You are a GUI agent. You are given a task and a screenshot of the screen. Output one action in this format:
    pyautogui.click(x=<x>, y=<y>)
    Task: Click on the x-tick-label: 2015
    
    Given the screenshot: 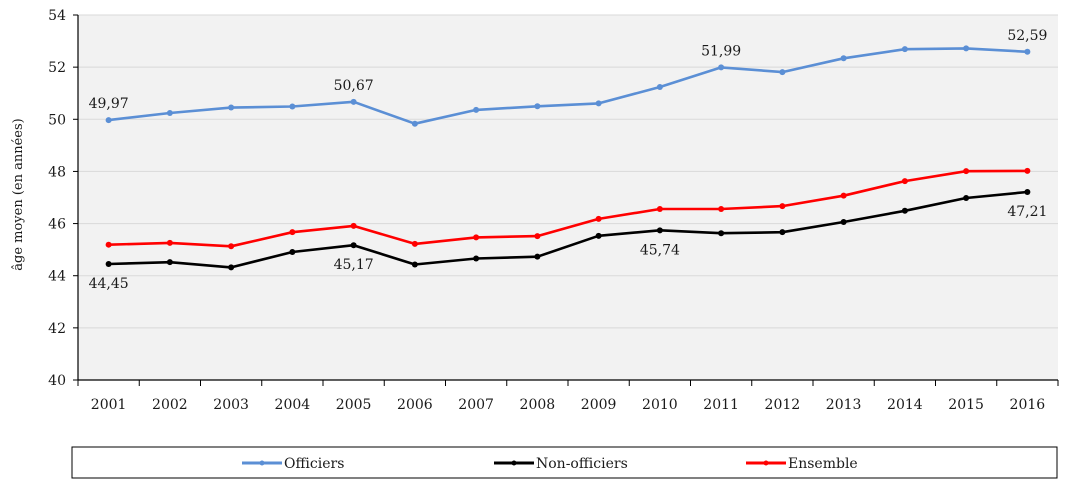 What is the action you would take?
    pyautogui.click(x=966, y=405)
    